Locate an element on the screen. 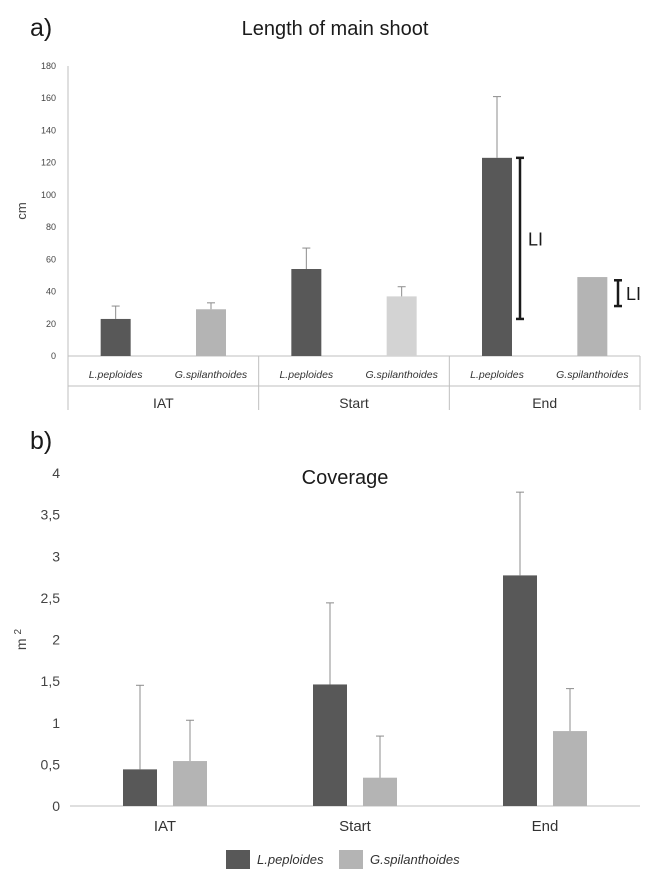 Image resolution: width=649 pixels, height=869 pixels. chart-title: Length of main shoot is located at coordinates (335, 29).